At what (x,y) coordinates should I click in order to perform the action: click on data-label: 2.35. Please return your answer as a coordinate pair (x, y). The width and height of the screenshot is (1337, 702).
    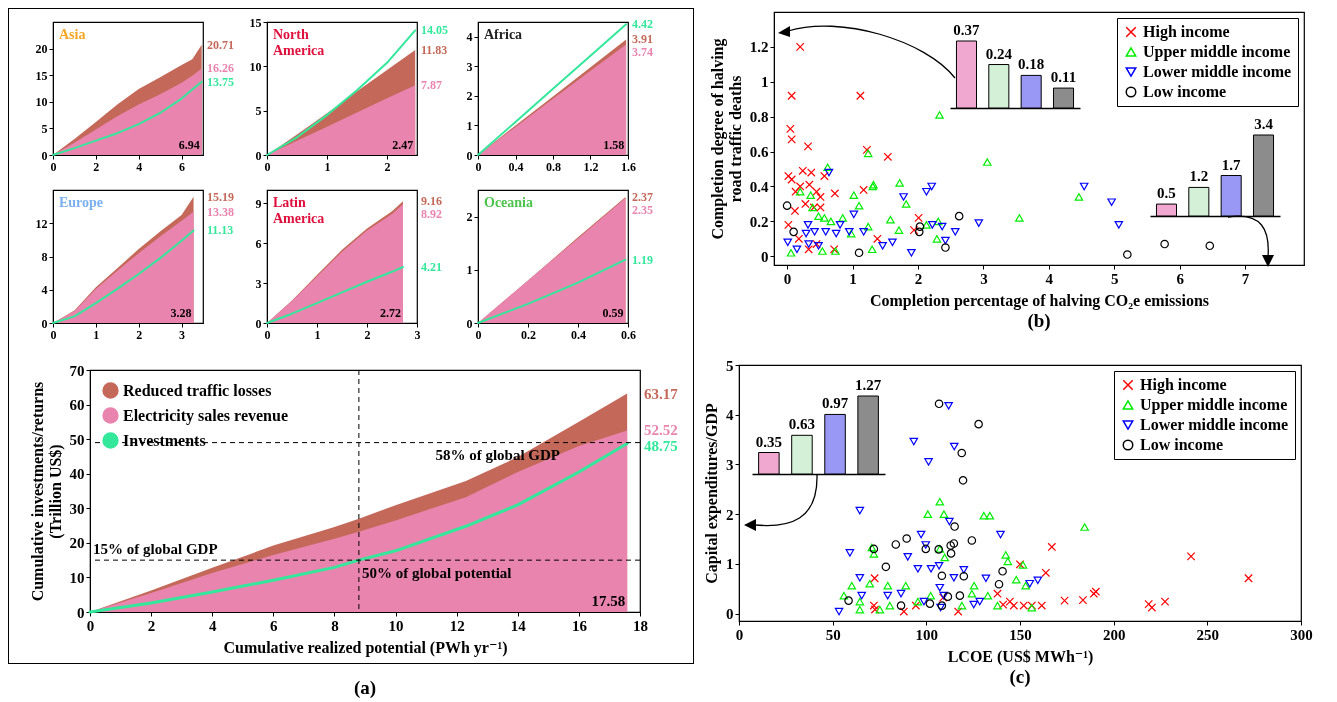
    Looking at the image, I should click on (642, 209).